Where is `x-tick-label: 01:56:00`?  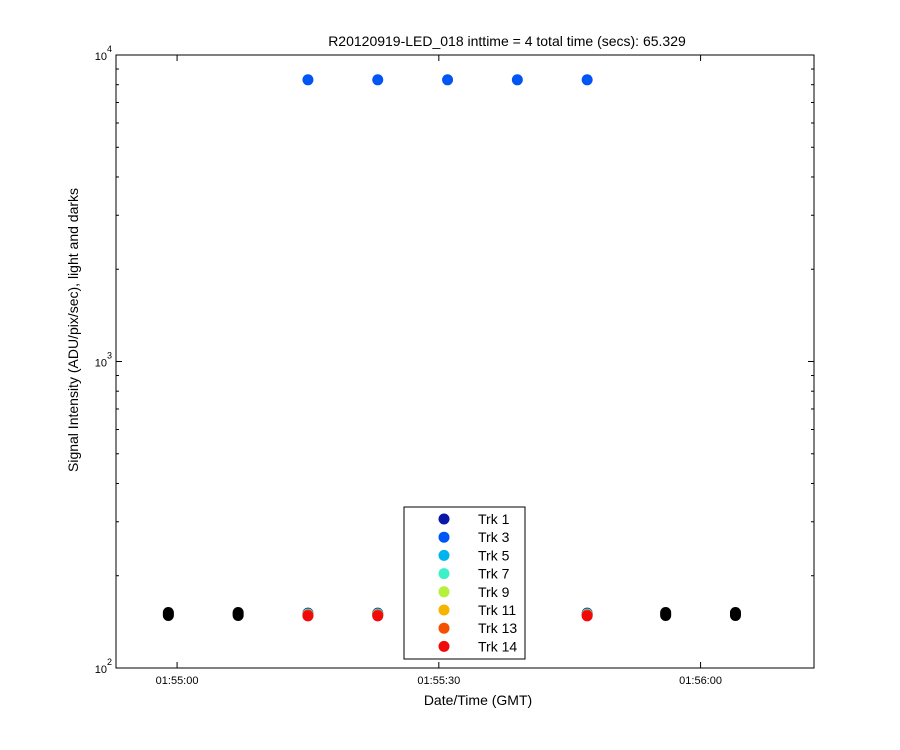 x-tick-label: 01:56:00 is located at coordinates (700, 681).